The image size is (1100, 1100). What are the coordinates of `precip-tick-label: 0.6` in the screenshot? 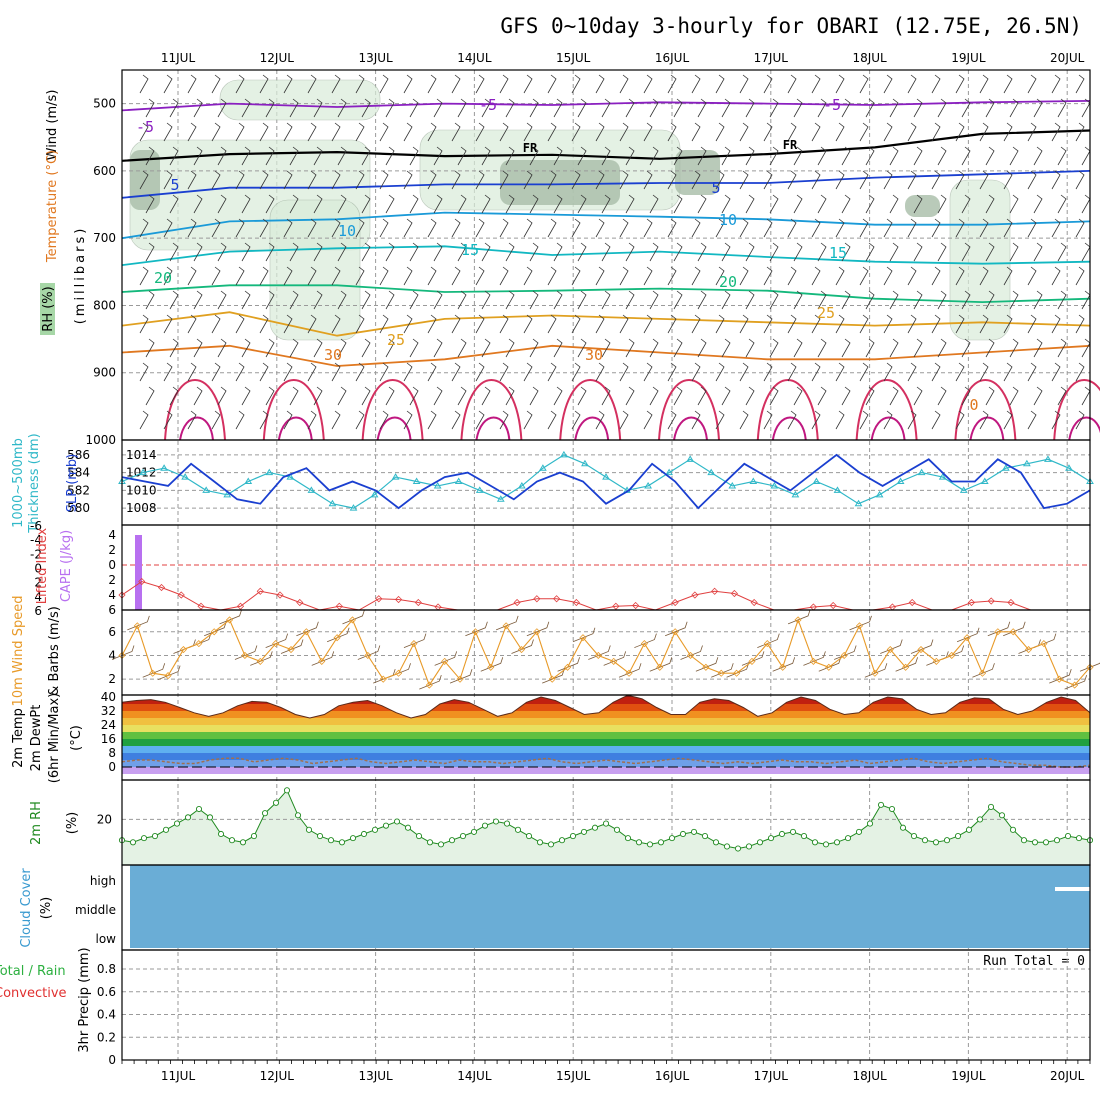 It's located at (106, 992).